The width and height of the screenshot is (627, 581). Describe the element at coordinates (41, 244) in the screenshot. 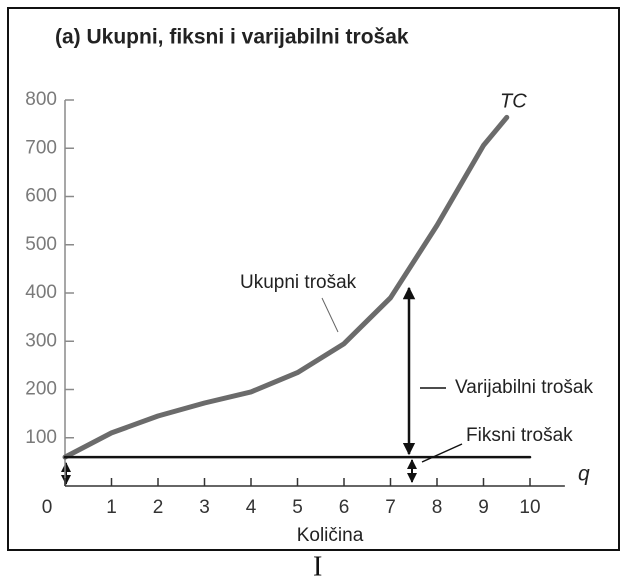

I see `y-tick-label: 500` at that location.